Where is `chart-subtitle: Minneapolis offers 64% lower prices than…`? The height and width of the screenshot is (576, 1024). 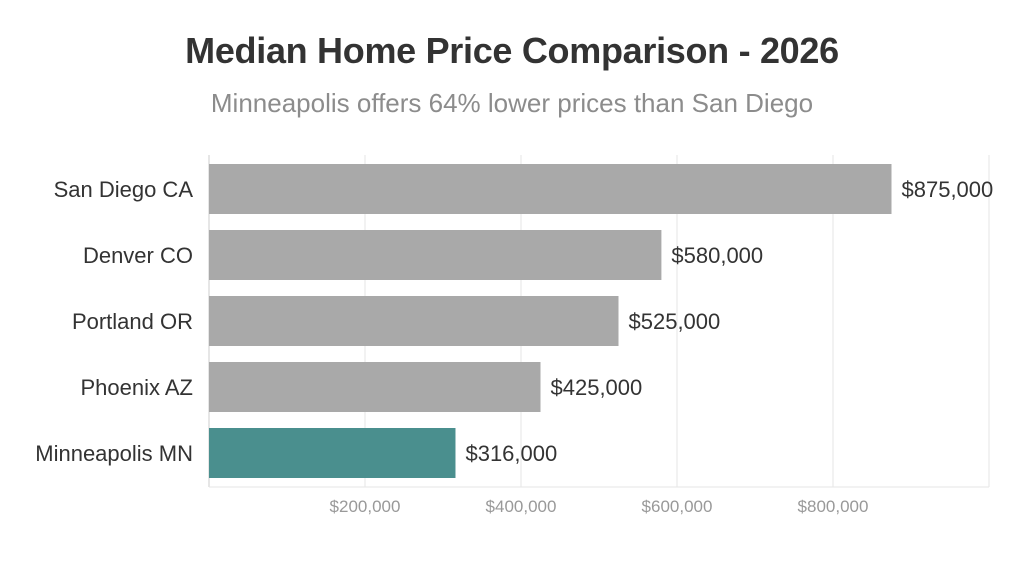 chart-subtitle: Minneapolis offers 64% lower prices than… is located at coordinates (512, 103).